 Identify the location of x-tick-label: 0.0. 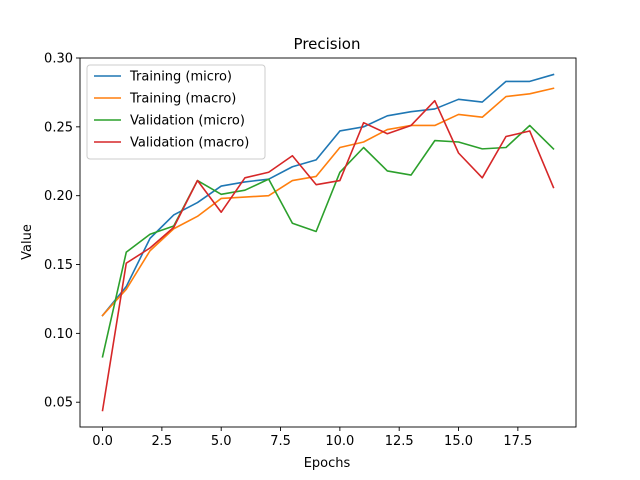
(102, 441).